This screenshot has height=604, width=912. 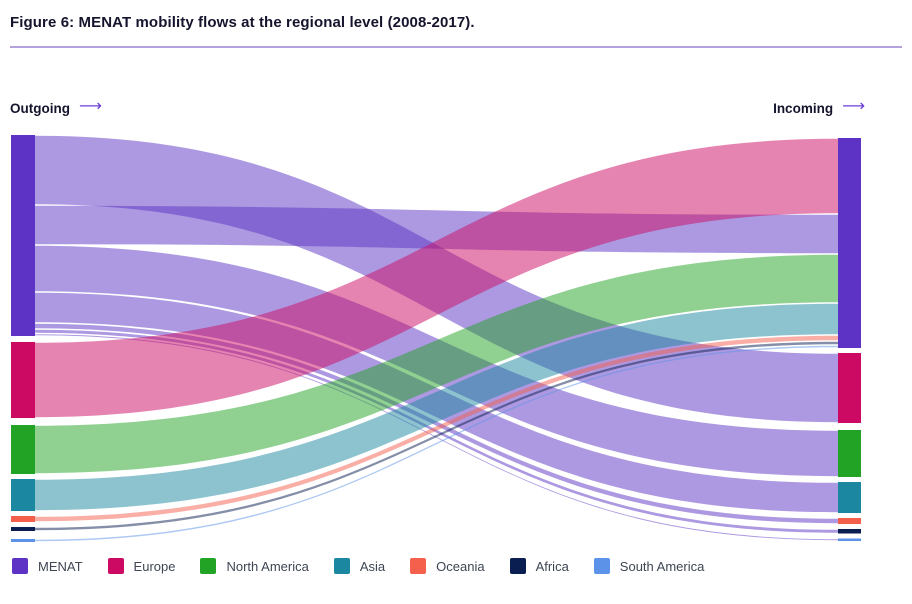 What do you see at coordinates (267, 566) in the screenshot?
I see `legend-item-label: North America` at bounding box center [267, 566].